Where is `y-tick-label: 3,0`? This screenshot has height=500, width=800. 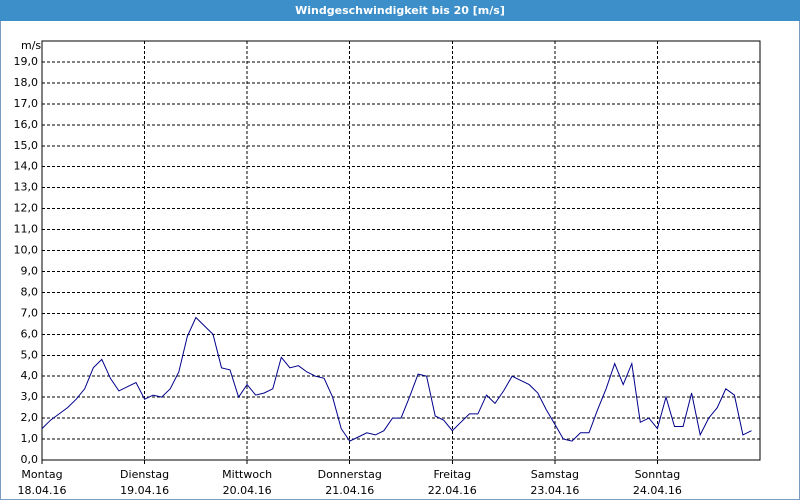
y-tick-label: 3,0 is located at coordinates (30, 396).